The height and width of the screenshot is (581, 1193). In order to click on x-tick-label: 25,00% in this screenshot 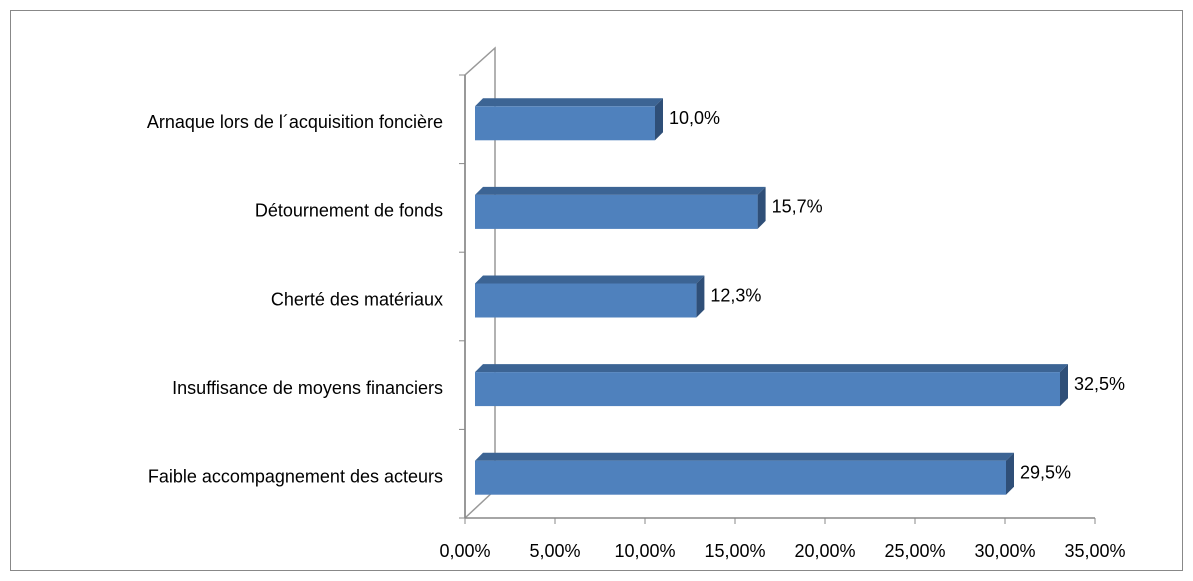, I will do `click(914, 551)`.